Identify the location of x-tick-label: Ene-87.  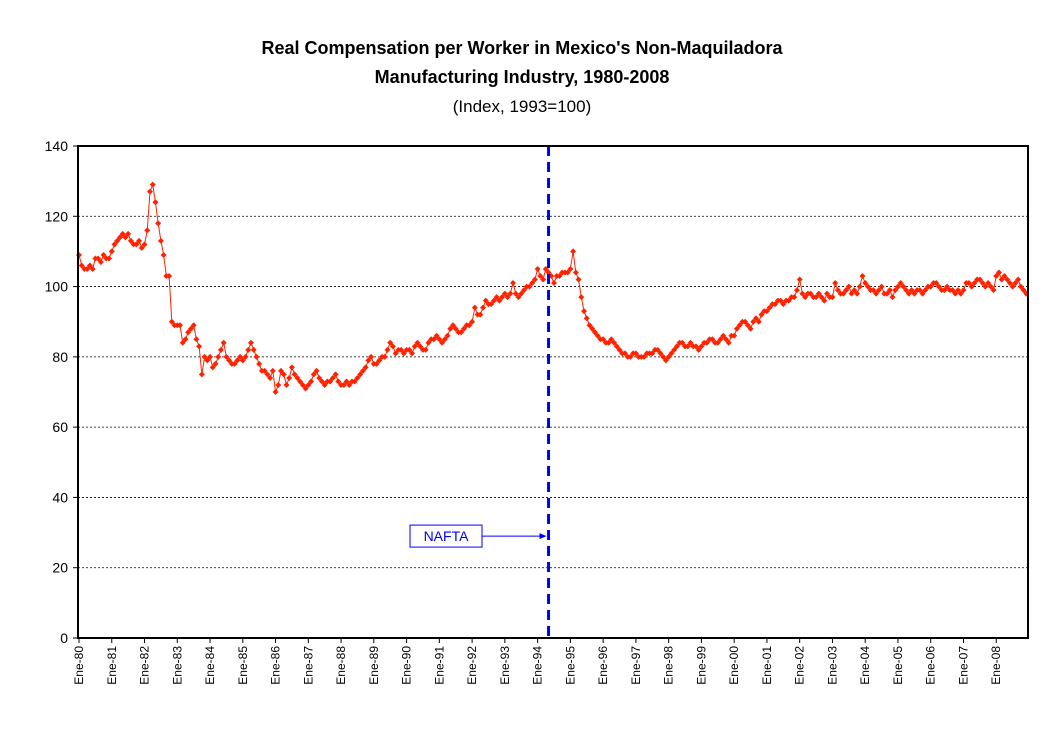
(308, 665).